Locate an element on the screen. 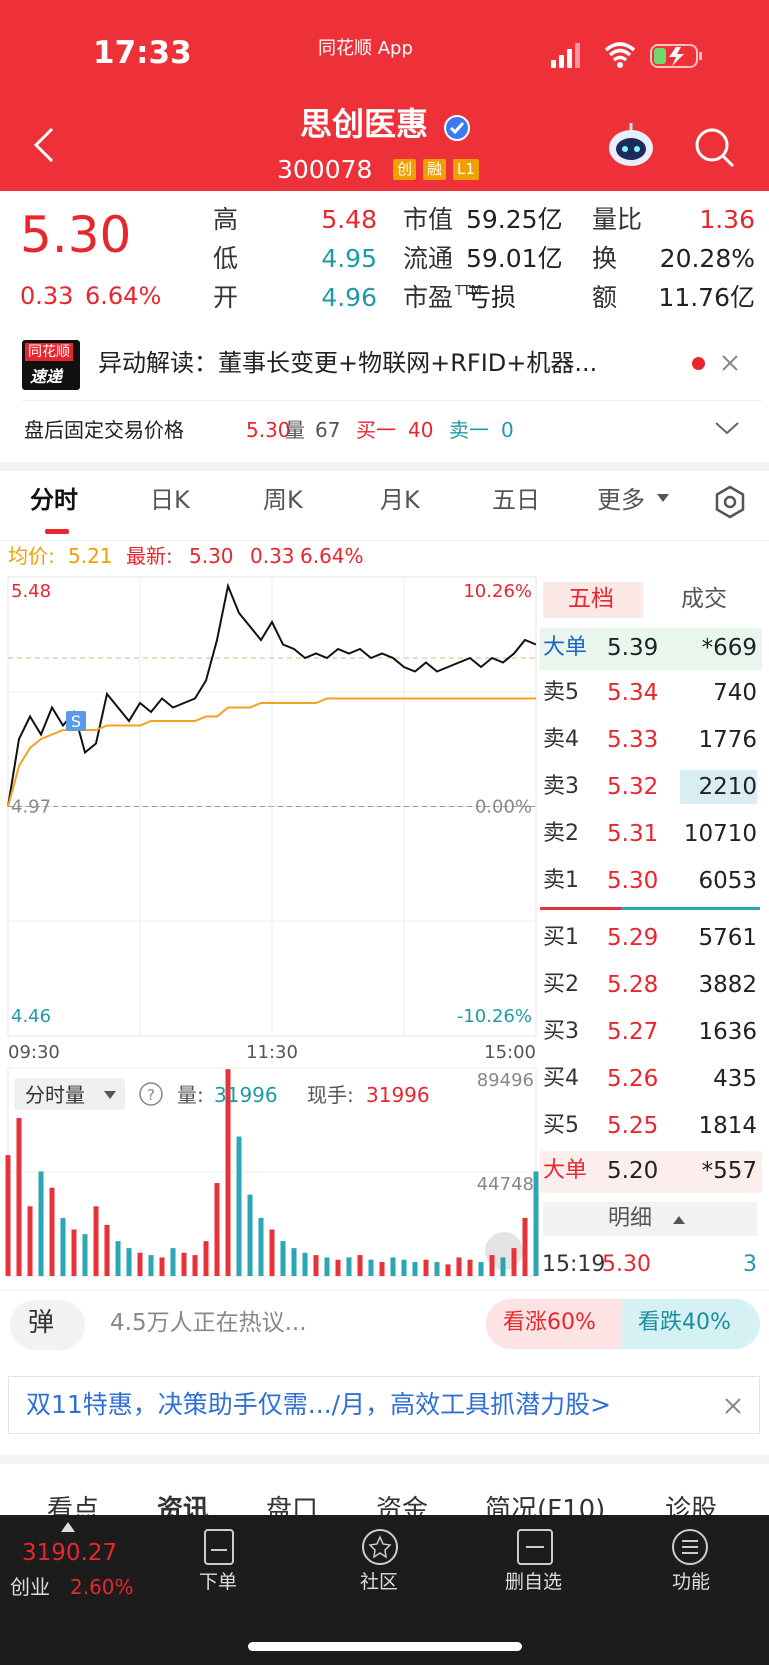  book-label: 卖1 is located at coordinates (561, 880).